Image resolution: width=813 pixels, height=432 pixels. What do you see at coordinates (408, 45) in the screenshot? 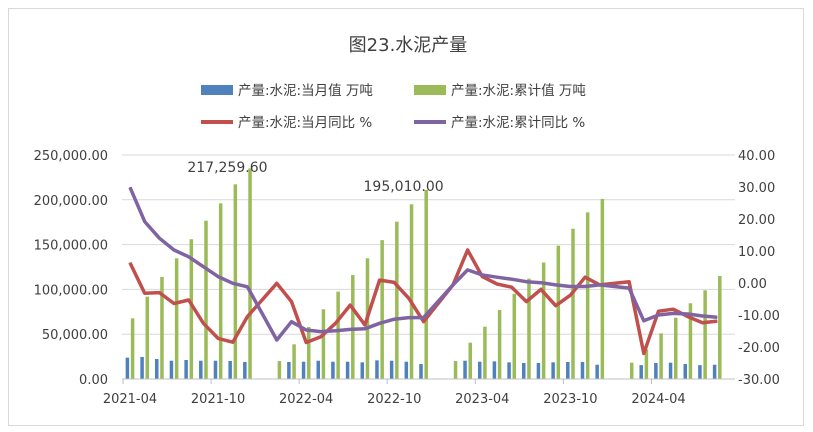
I see `chart-title: 图23.水泥产量` at bounding box center [408, 45].